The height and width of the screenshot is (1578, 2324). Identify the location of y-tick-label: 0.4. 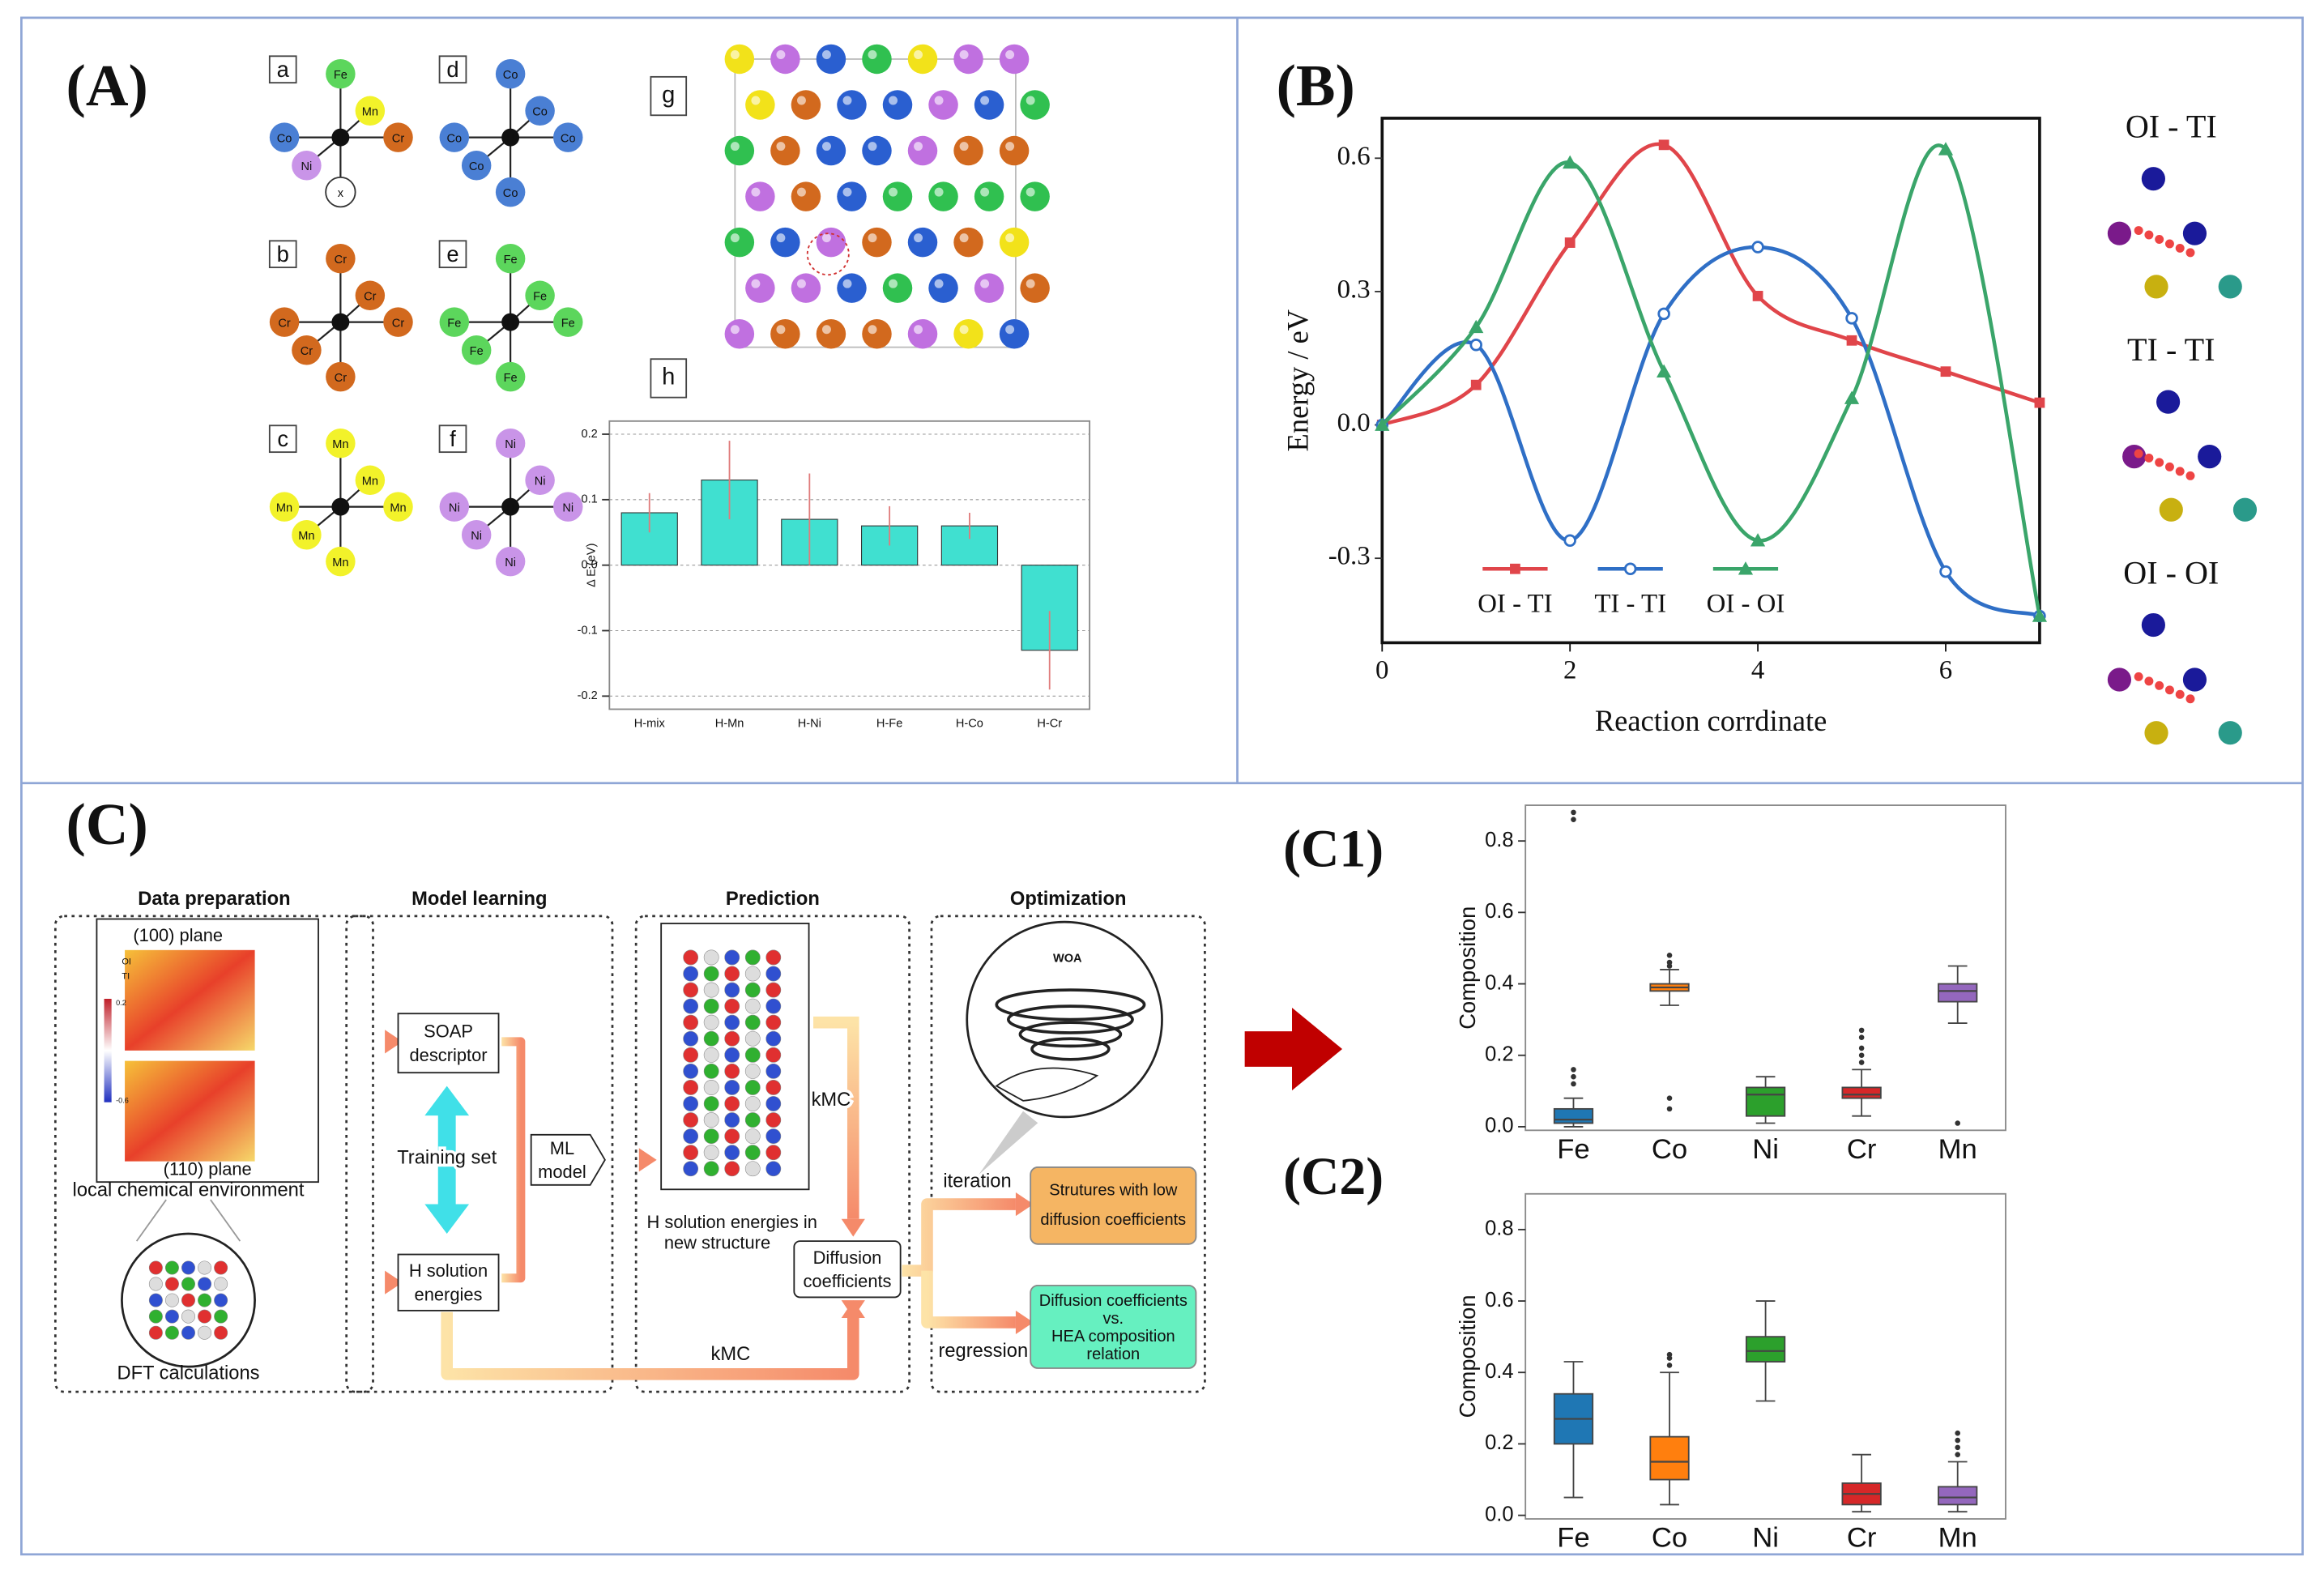
(1499, 1371).